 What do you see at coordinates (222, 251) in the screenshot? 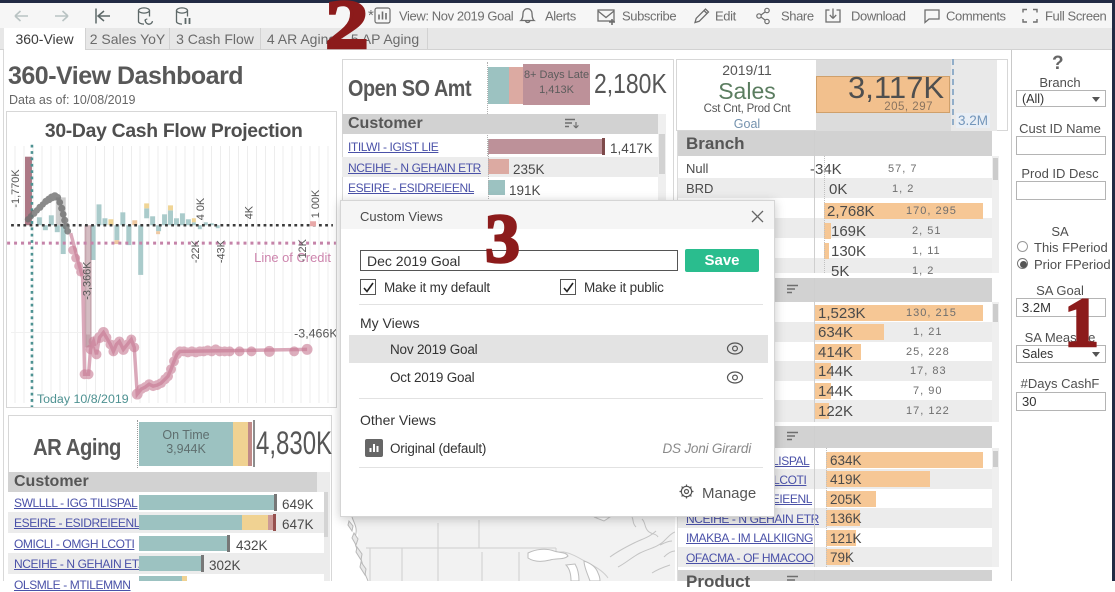
I see `svg-text: -43K` at bounding box center [222, 251].